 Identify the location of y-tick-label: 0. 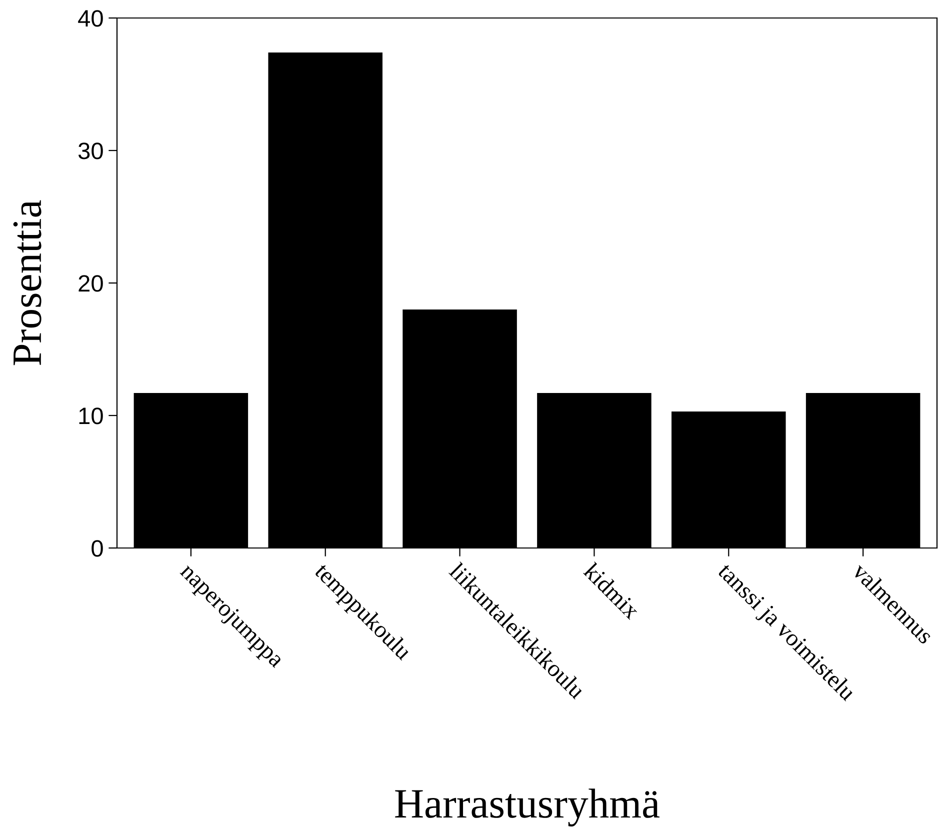
(97, 548).